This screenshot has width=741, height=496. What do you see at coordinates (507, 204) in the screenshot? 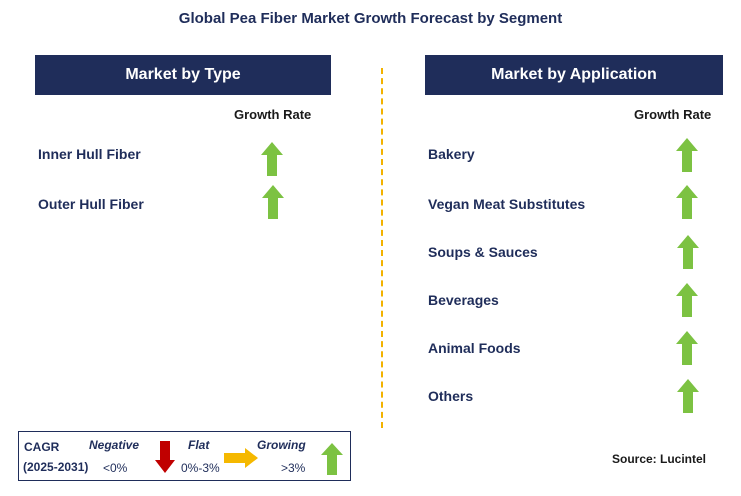
I see `application-row-label: Vegan Meat Substitutes` at bounding box center [507, 204].